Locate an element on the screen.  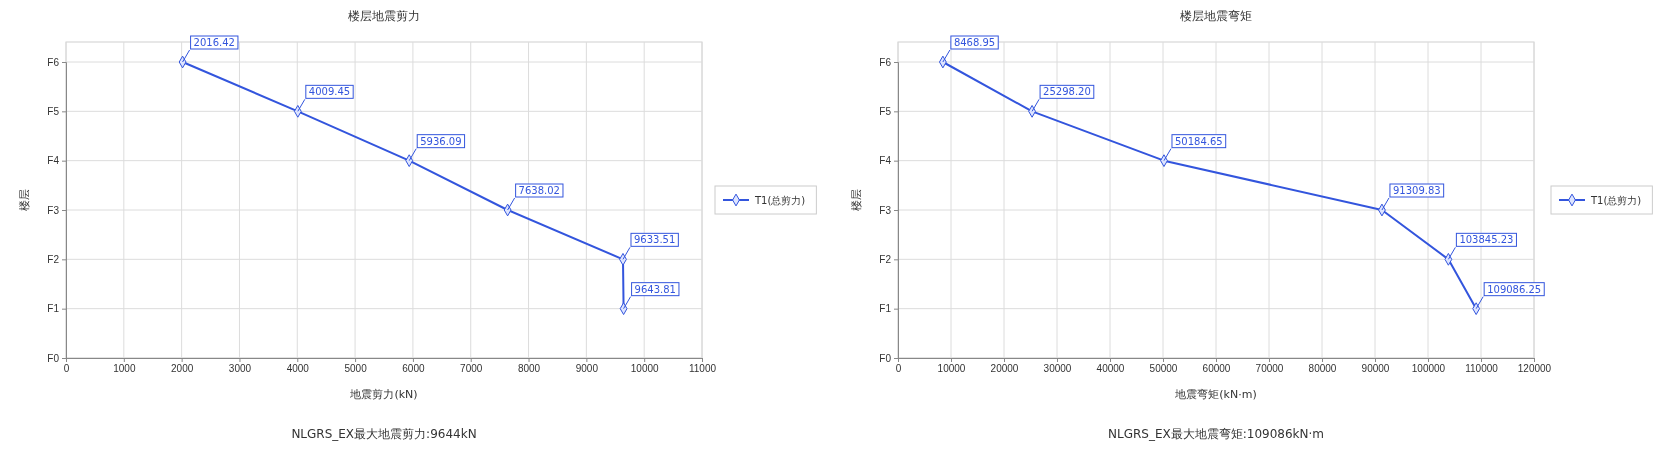
value-callout: 7638.02 is located at coordinates (535, 197).